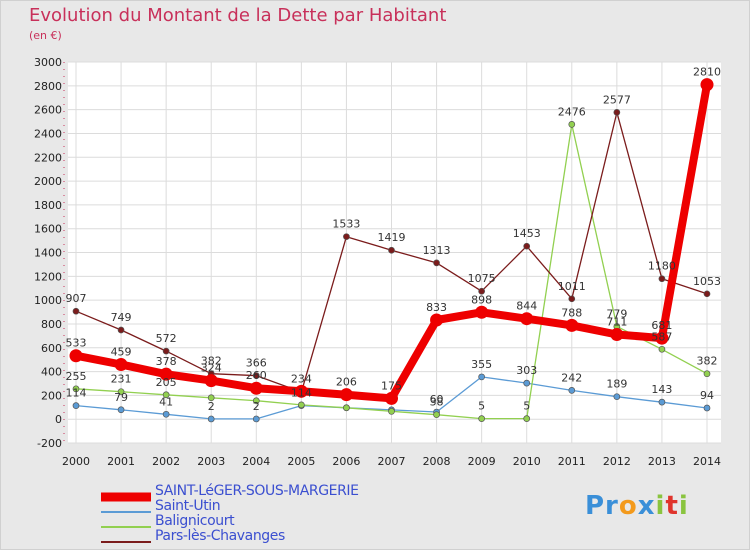 Image resolution: width=750 pixels, height=551 pixels. What do you see at coordinates (256, 406) in the screenshot?
I see `data-label: 2` at bounding box center [256, 406].